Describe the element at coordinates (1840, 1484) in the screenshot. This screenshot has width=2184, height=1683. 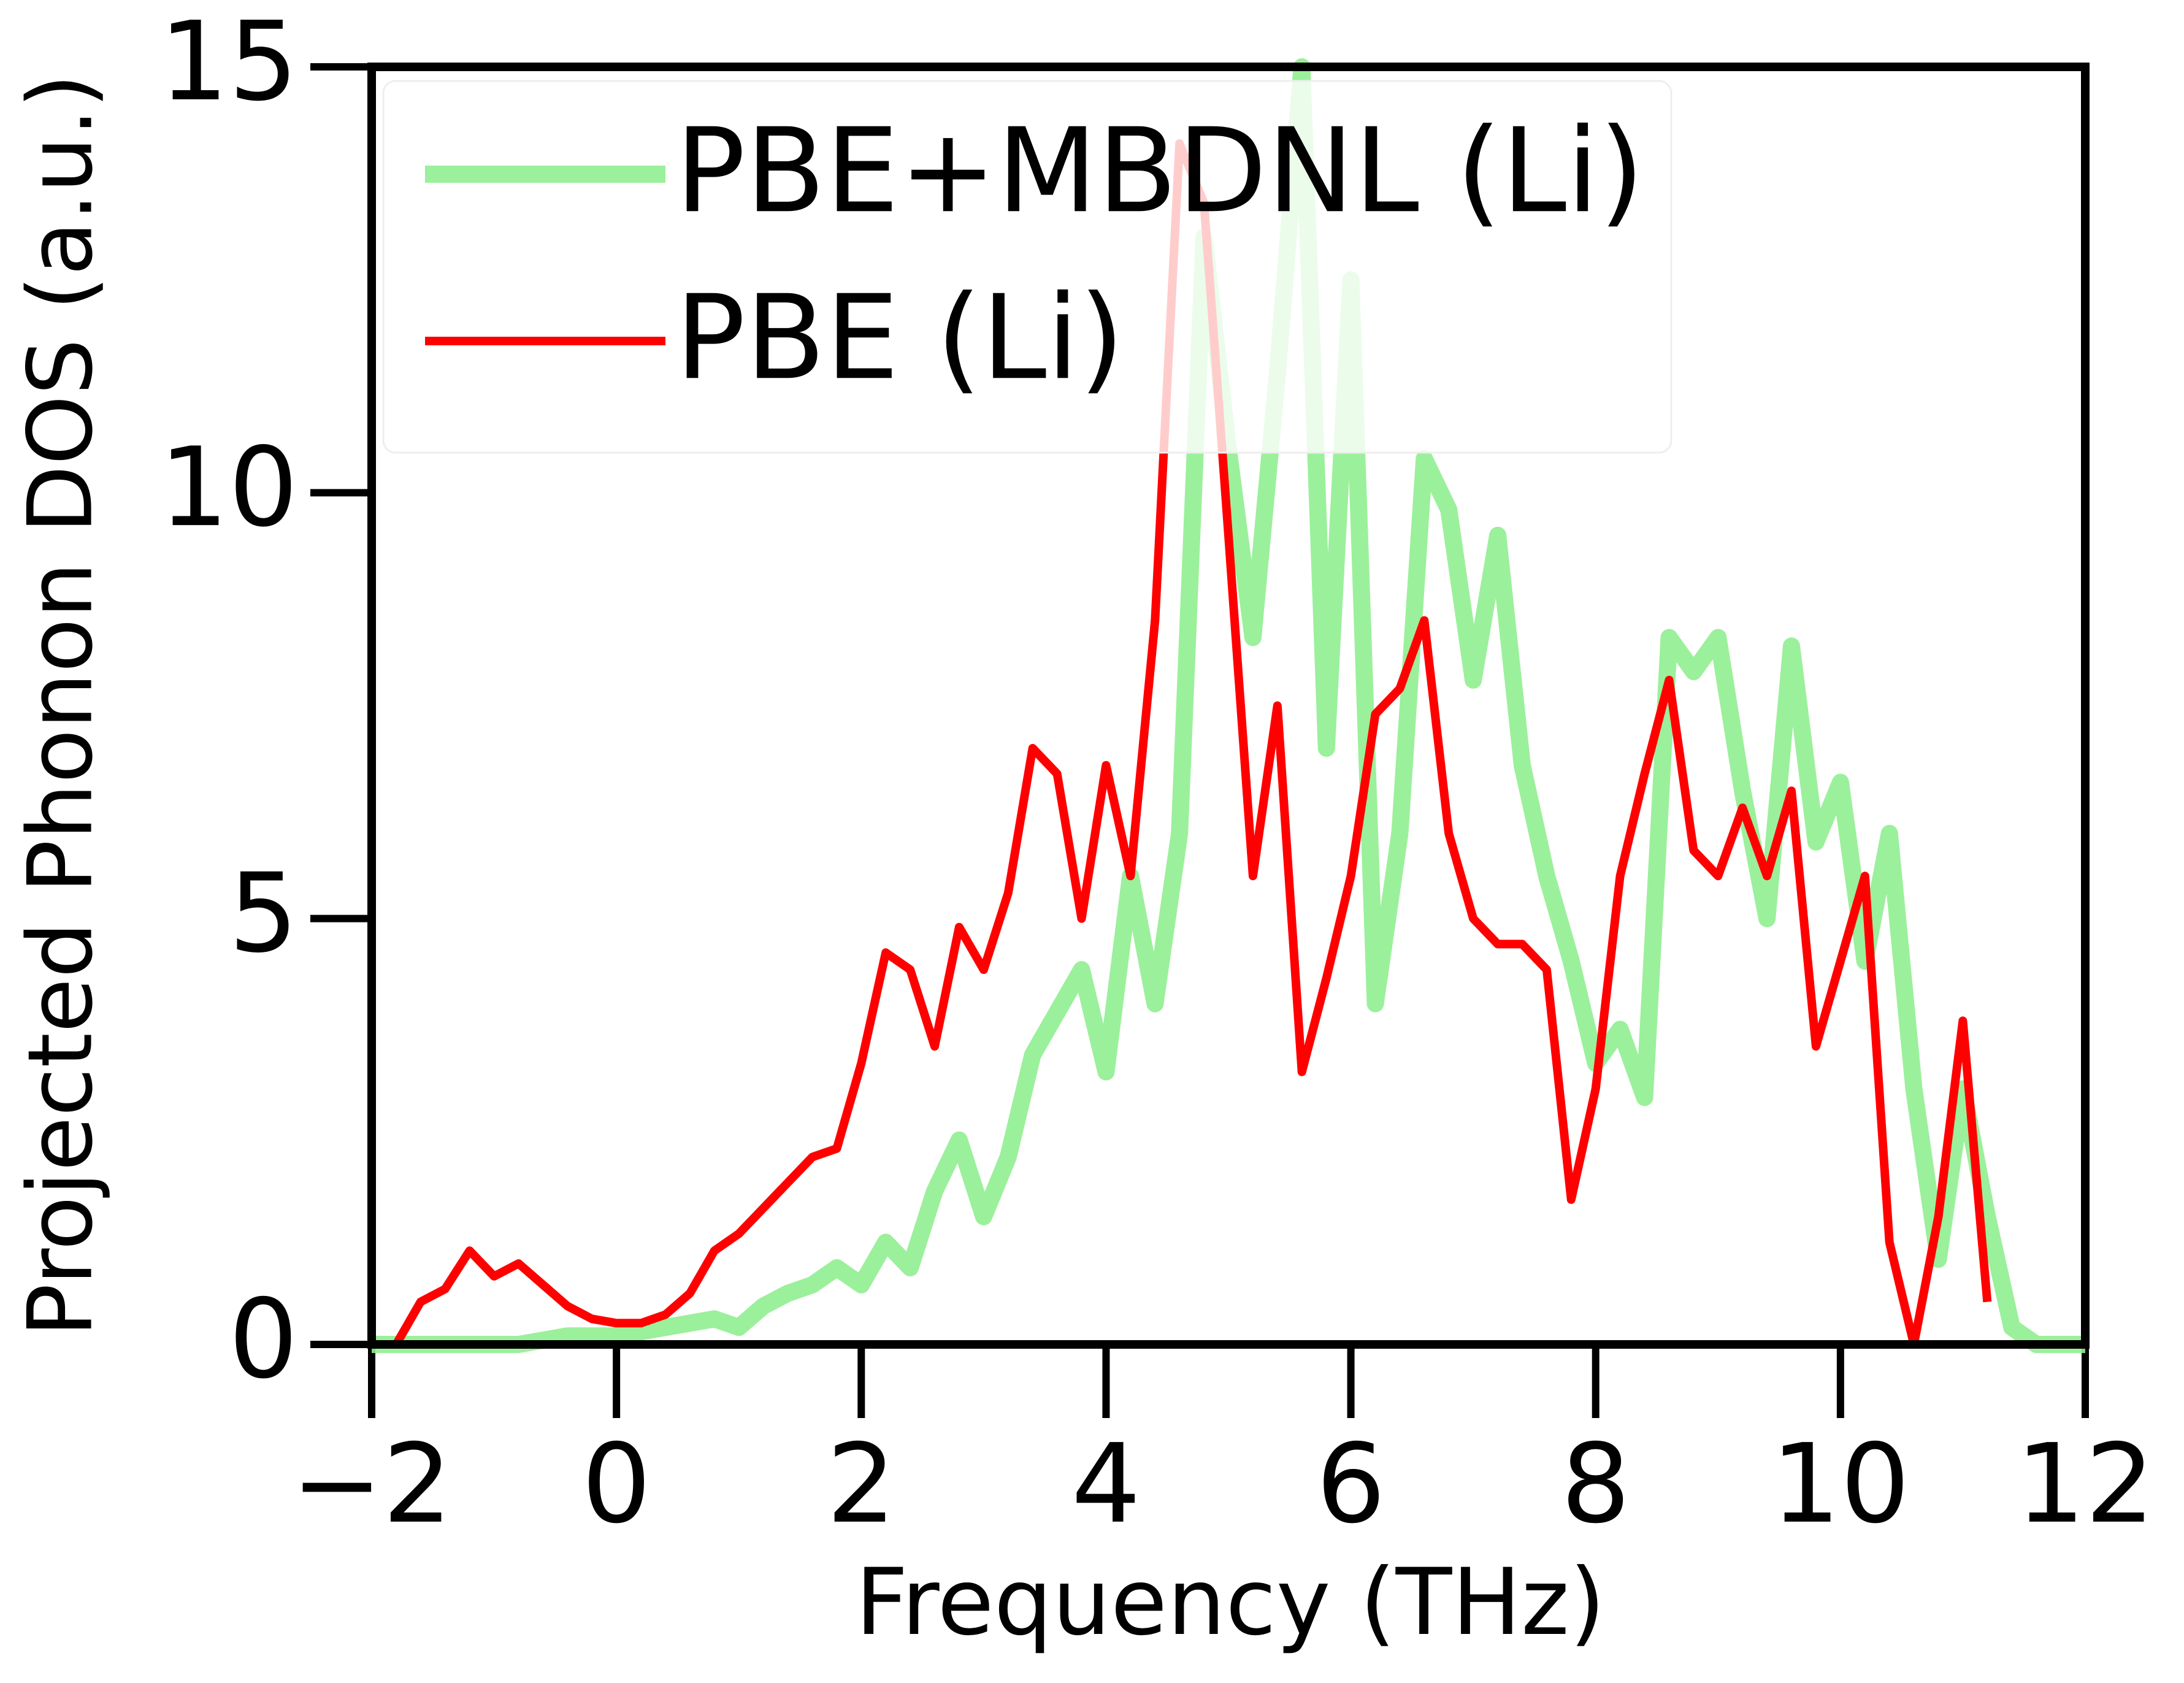
I see `x-tick-label: 10` at that location.